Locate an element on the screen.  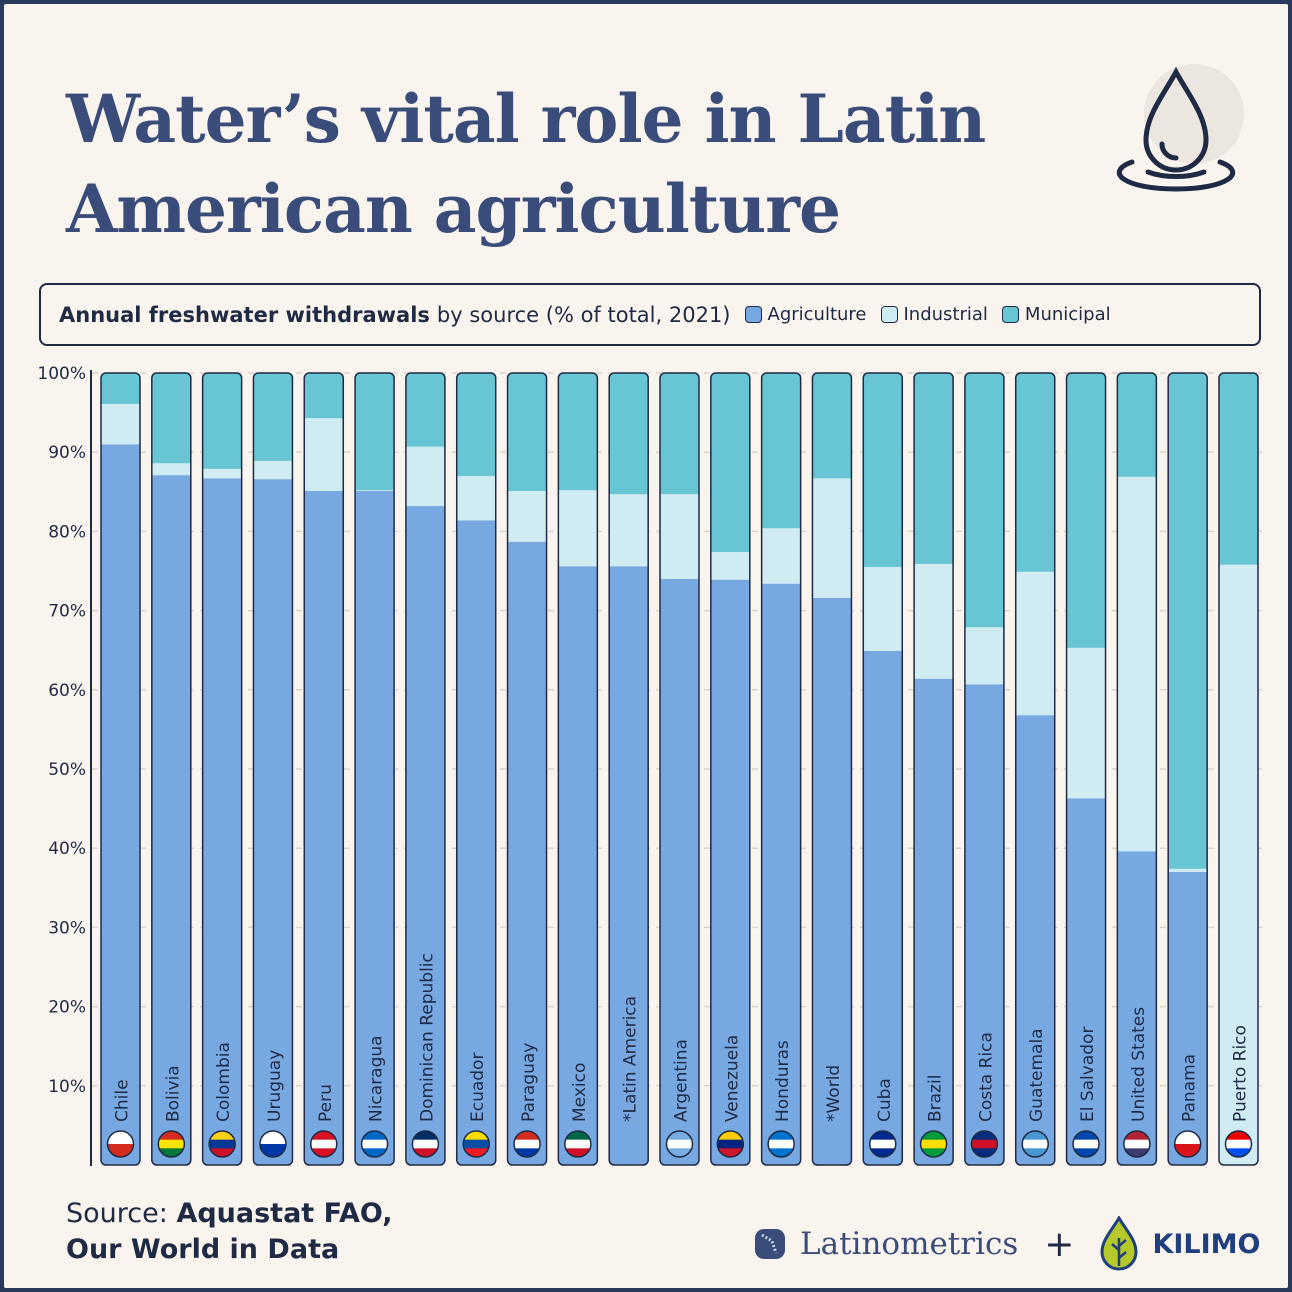
legend-label: Industrial is located at coordinates (945, 314).